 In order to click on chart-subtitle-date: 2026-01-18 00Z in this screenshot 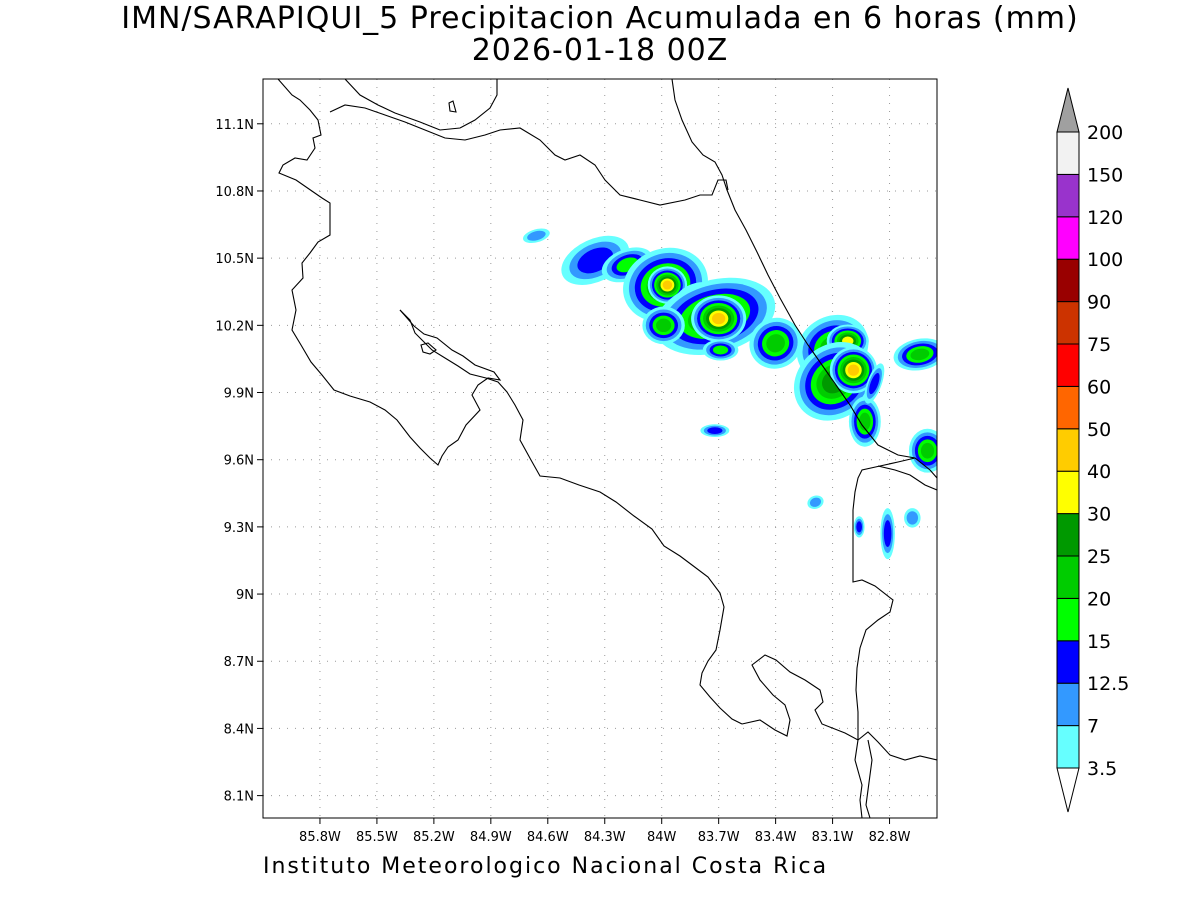, I will do `click(600, 50)`.